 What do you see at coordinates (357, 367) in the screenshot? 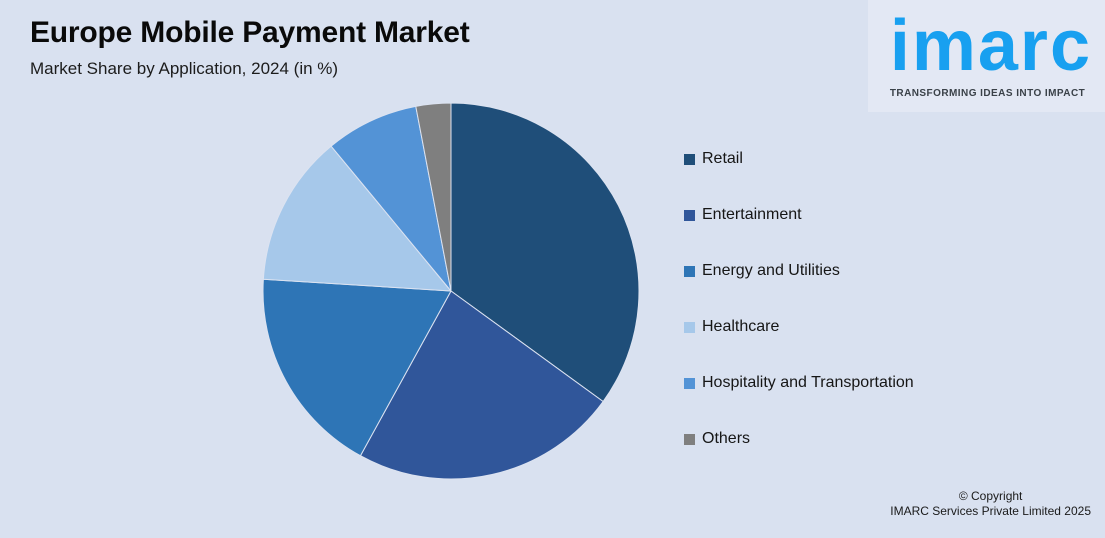
I see `pie-slice-energy-and-utilities` at bounding box center [357, 367].